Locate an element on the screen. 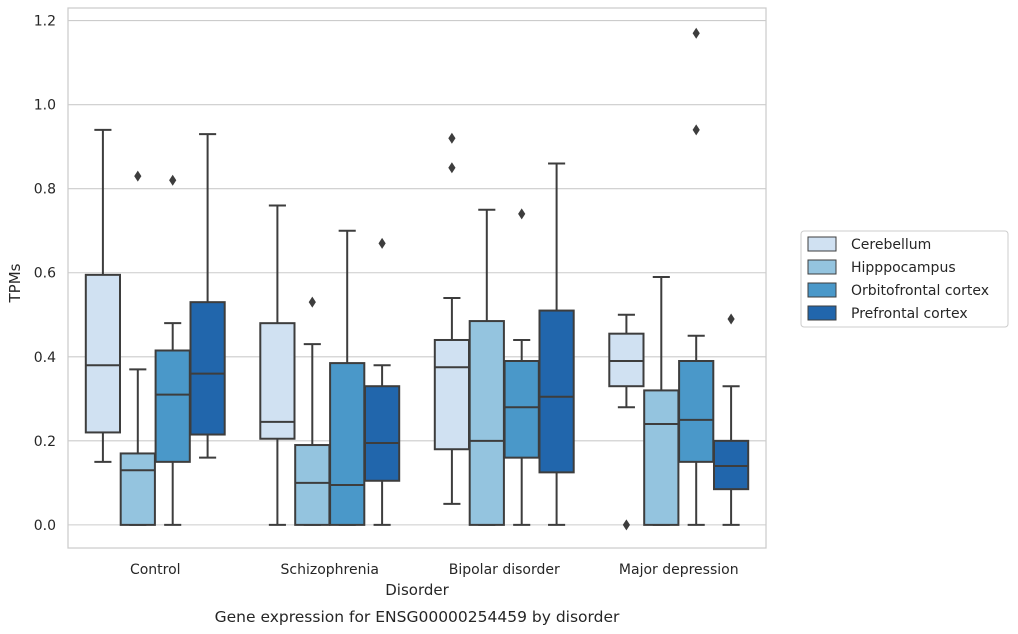  x-tick-label: Bipolar disorder is located at coordinates (504, 570).